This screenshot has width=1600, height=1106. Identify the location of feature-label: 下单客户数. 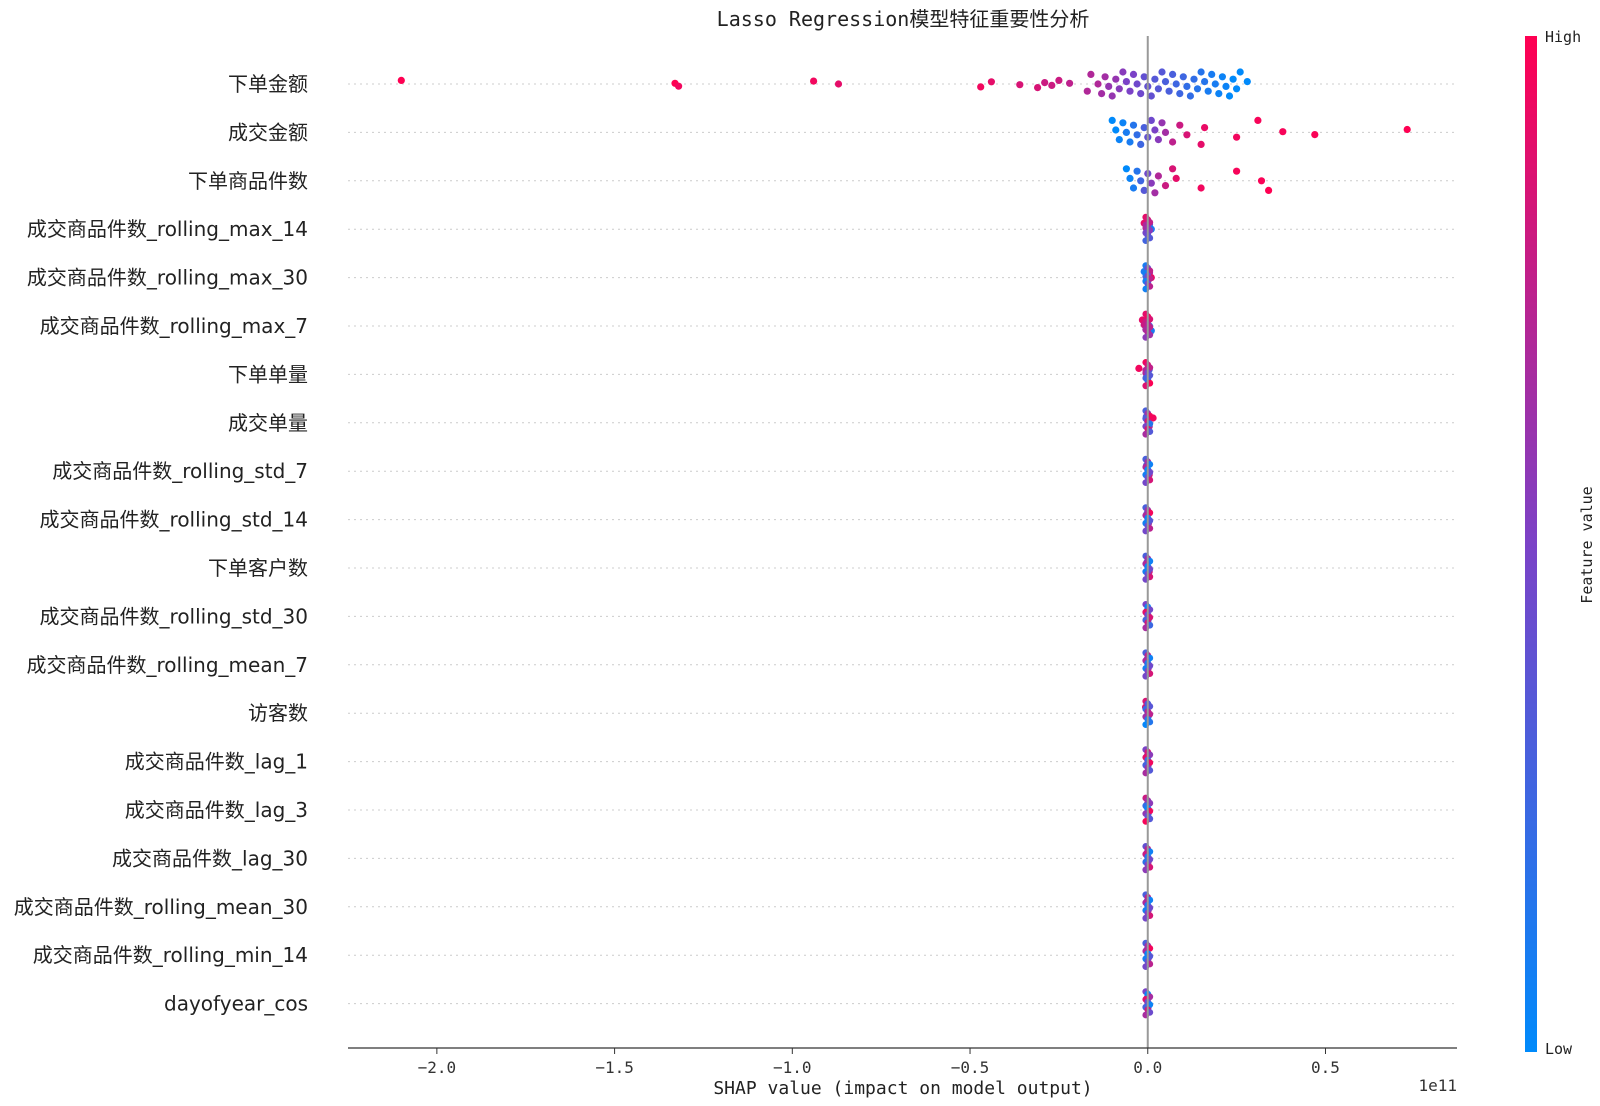
(258, 568).